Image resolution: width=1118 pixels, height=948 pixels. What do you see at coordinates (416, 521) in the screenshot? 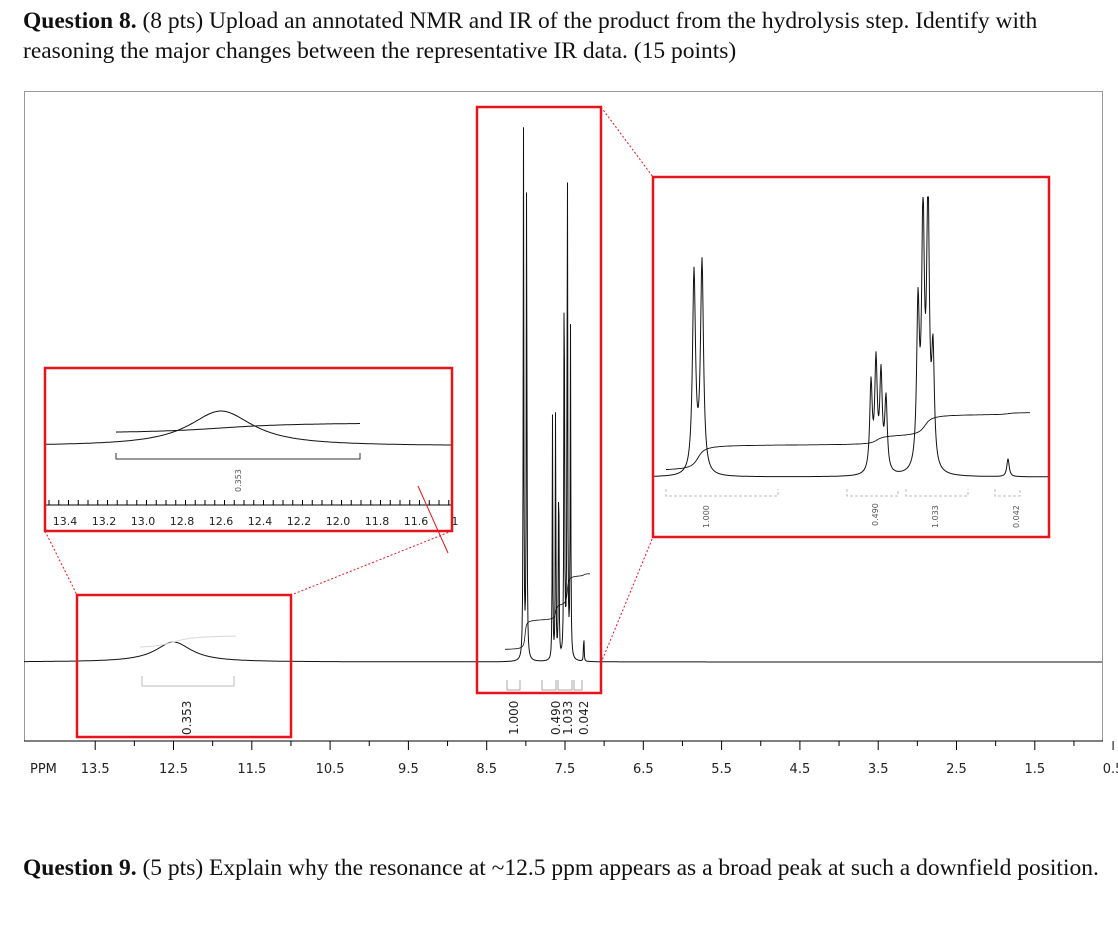
I see `inset-left-tick-label: 11.6` at bounding box center [416, 521].